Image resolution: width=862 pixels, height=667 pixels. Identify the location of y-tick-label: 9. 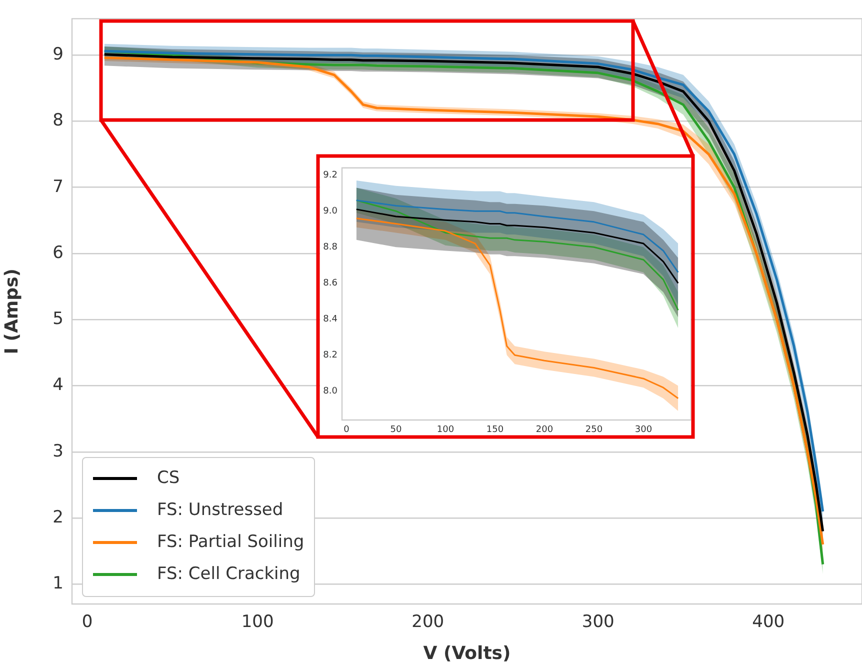
(58, 54).